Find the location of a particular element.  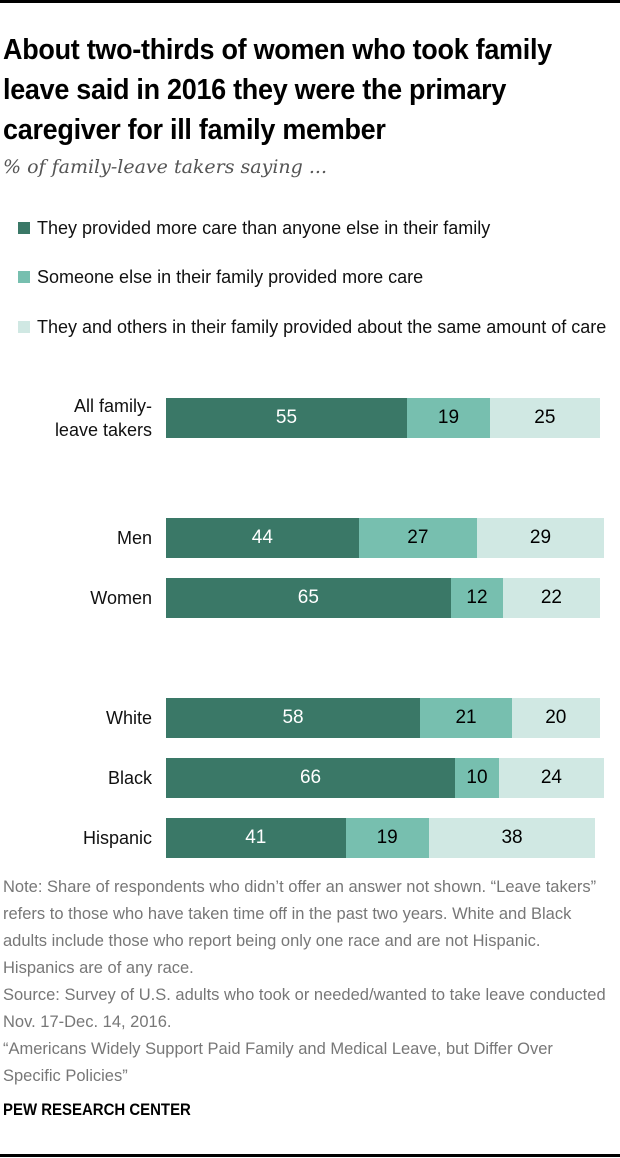

data-label-hispanic-series-3: 38 is located at coordinates (512, 837).